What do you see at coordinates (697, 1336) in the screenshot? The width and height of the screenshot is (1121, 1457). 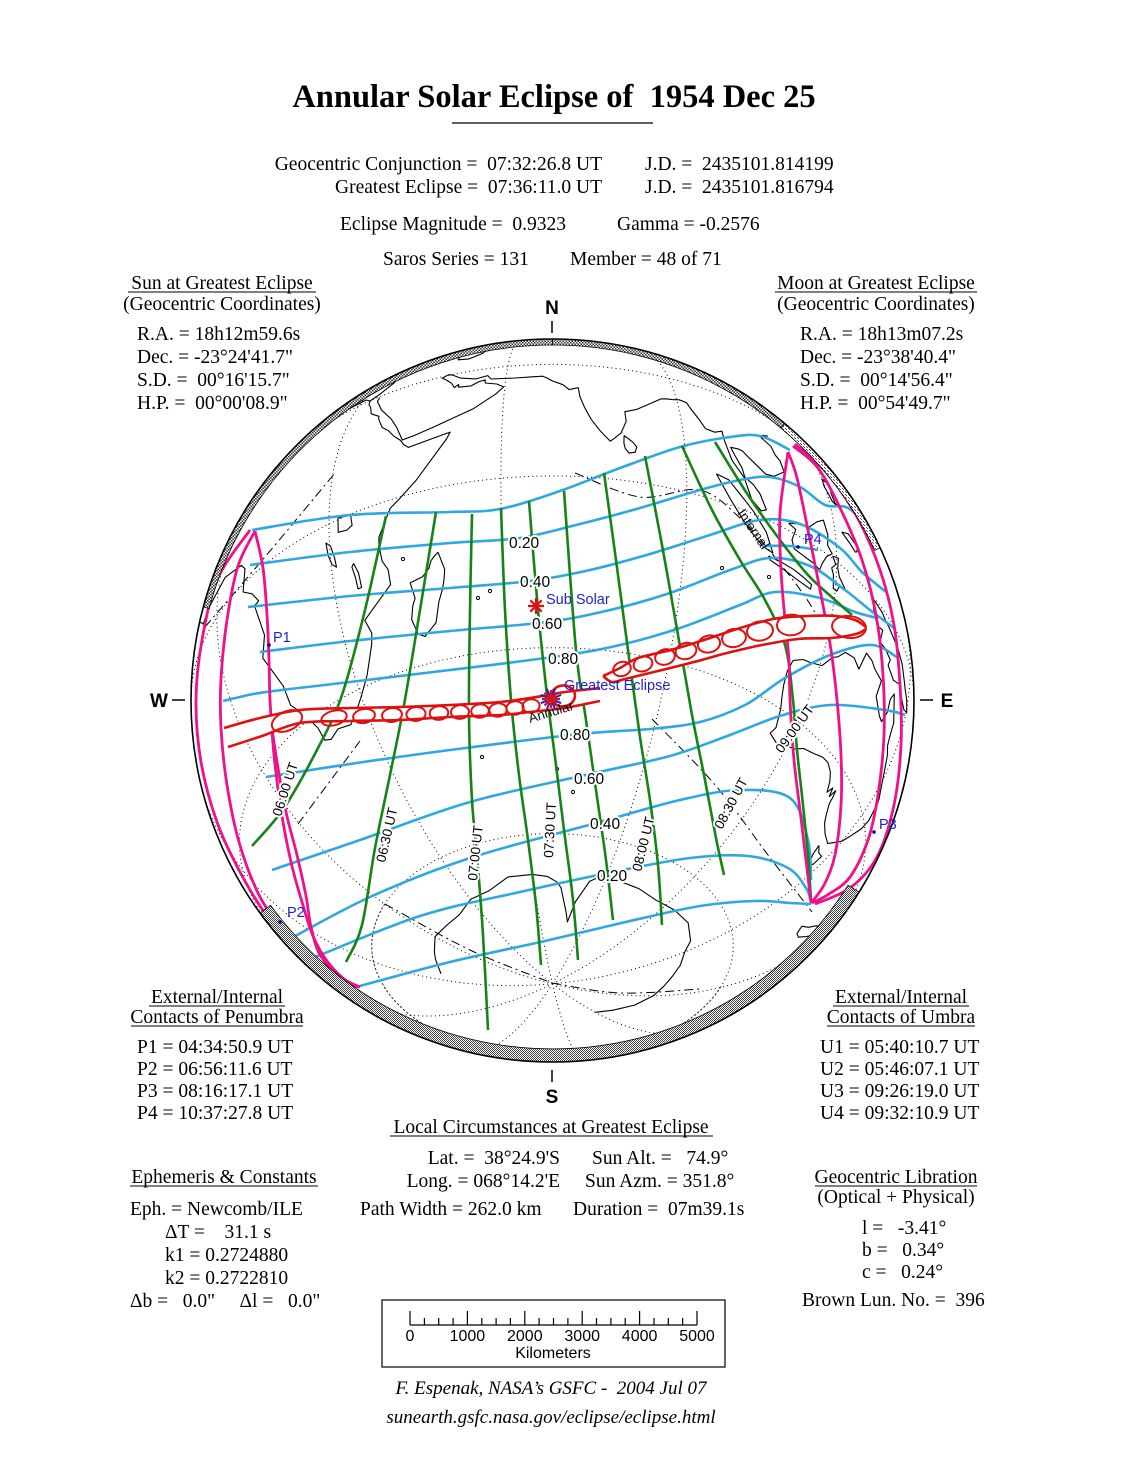 I see `svg-text: 5000` at bounding box center [697, 1336].